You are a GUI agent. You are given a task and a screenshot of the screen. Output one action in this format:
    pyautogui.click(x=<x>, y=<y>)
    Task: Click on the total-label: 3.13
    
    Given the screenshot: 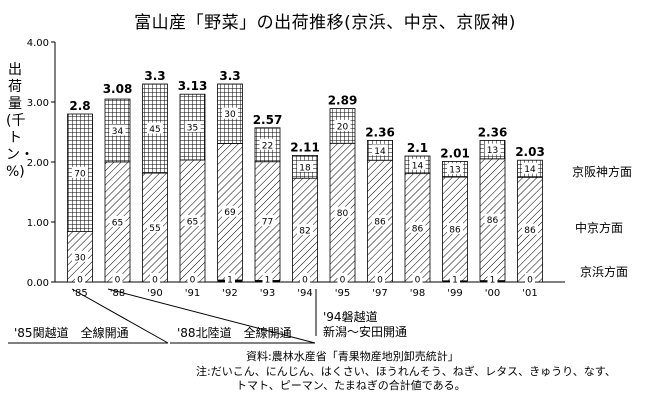 What is the action you would take?
    pyautogui.click(x=193, y=86)
    